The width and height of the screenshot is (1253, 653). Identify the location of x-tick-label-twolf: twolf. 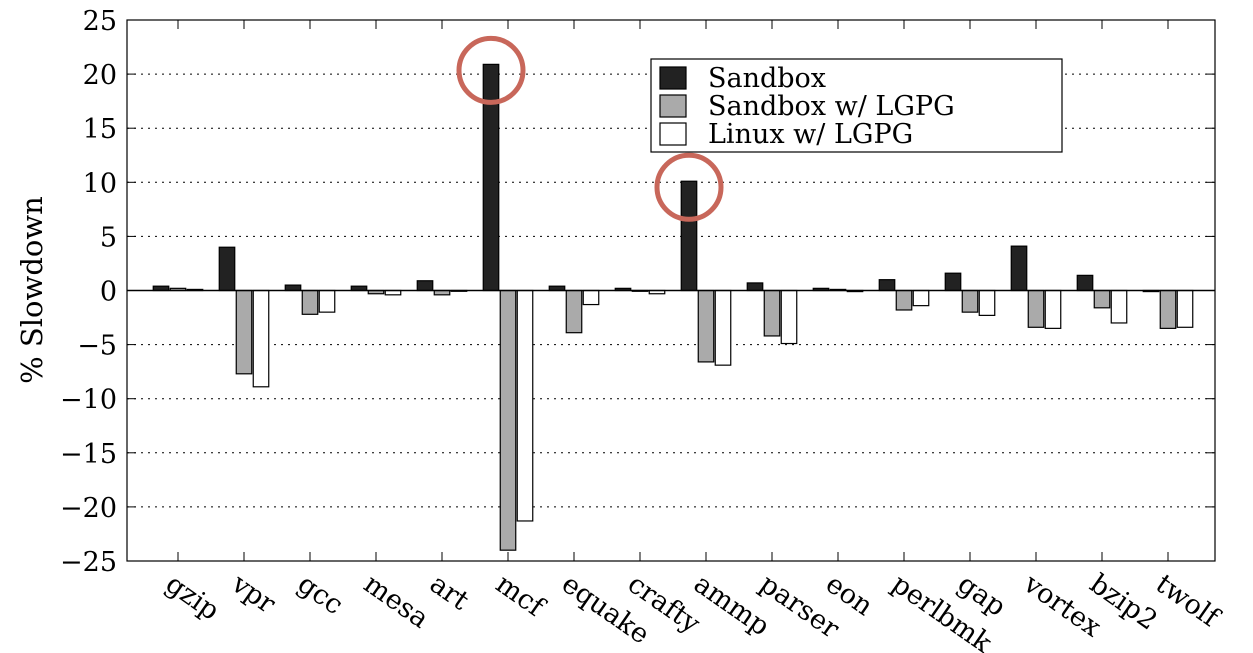
(1188, 601).